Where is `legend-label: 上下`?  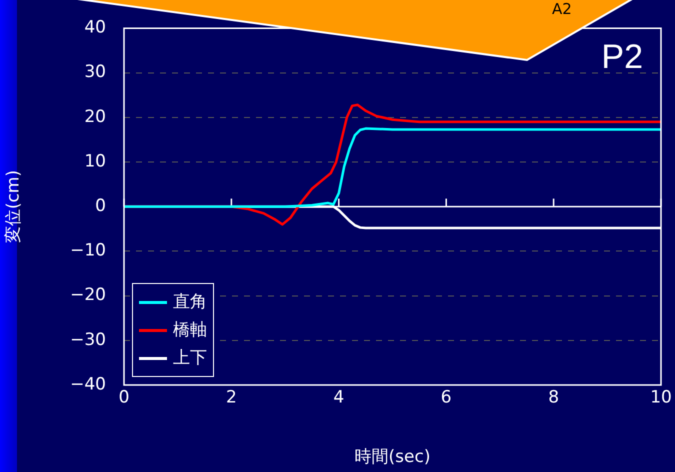 legend-label: 上下 is located at coordinates (190, 358).